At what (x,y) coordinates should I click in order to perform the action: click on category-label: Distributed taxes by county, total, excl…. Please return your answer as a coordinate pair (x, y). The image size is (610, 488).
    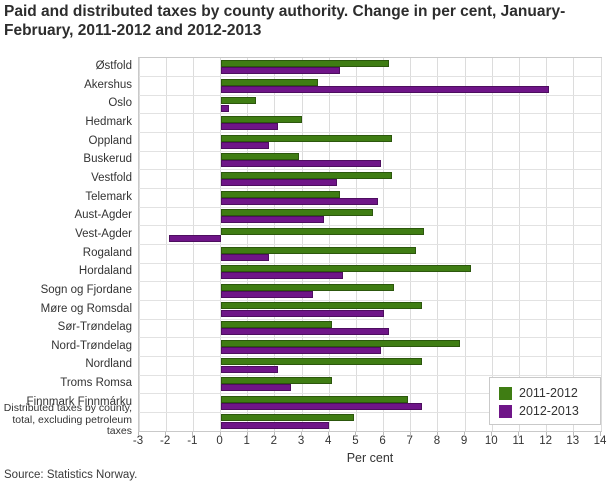
    Looking at the image, I should click on (67, 420).